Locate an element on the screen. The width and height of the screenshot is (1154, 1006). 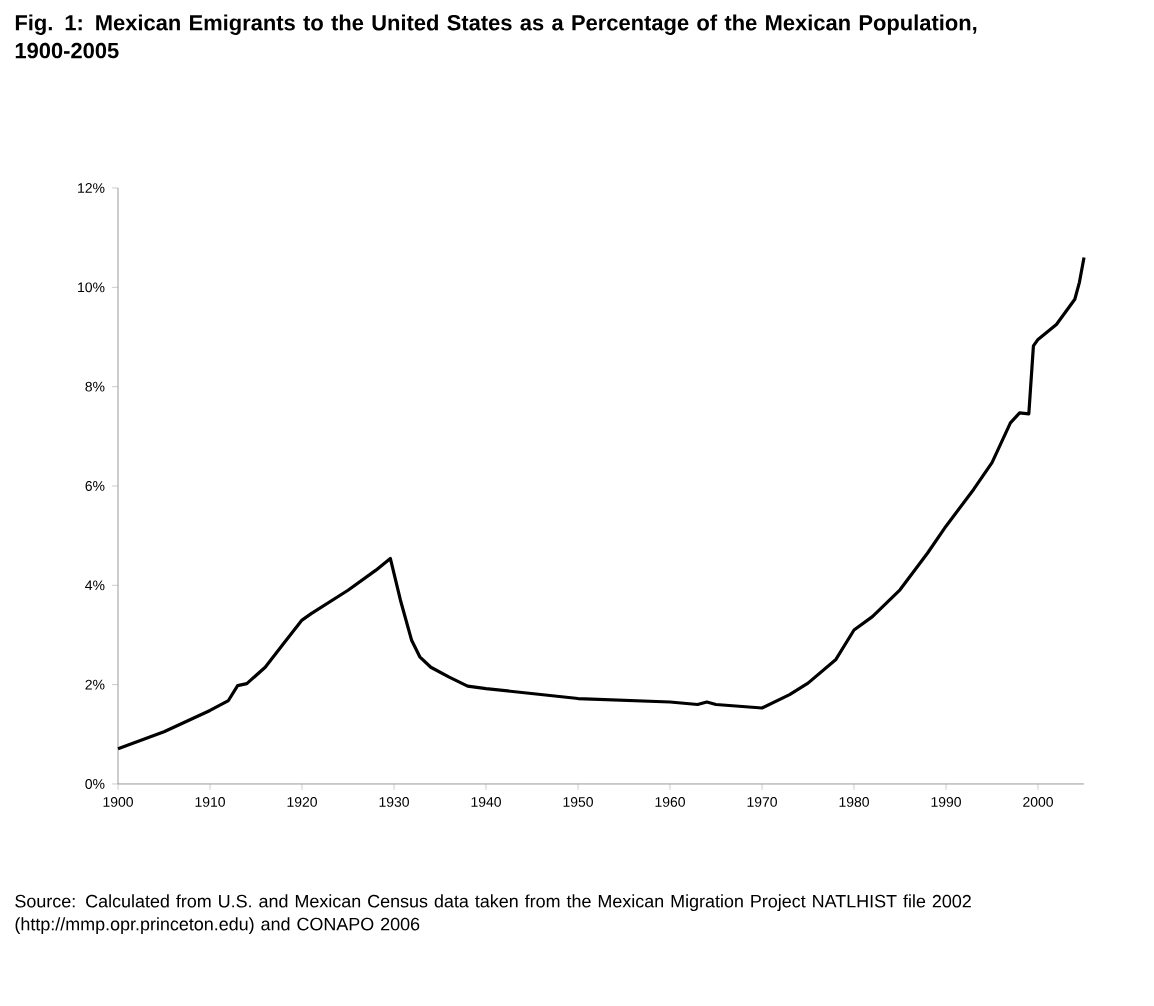
chart-title: Fig. 1: Mexican Emigrants to the United States as a Percentage of the Mexican Population, 1900-2005 is located at coordinates (496, 36).